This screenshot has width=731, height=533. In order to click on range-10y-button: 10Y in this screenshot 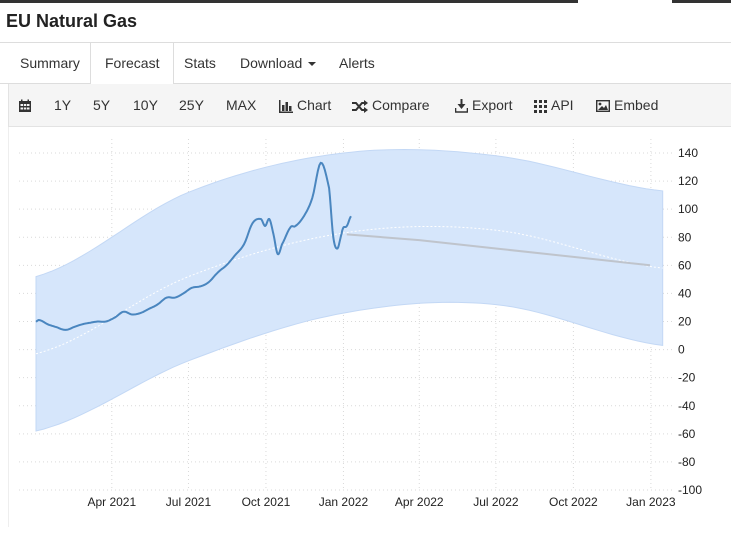, I will do `click(145, 105)`.